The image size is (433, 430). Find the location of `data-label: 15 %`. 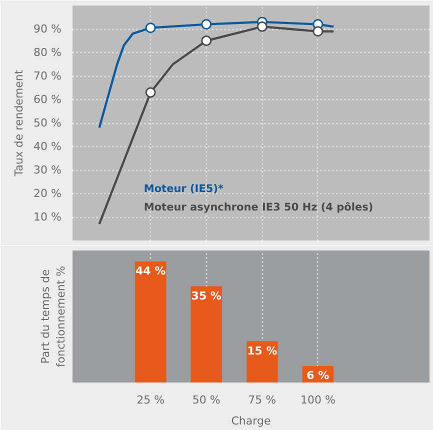

data-label: 15 % is located at coordinates (262, 351).